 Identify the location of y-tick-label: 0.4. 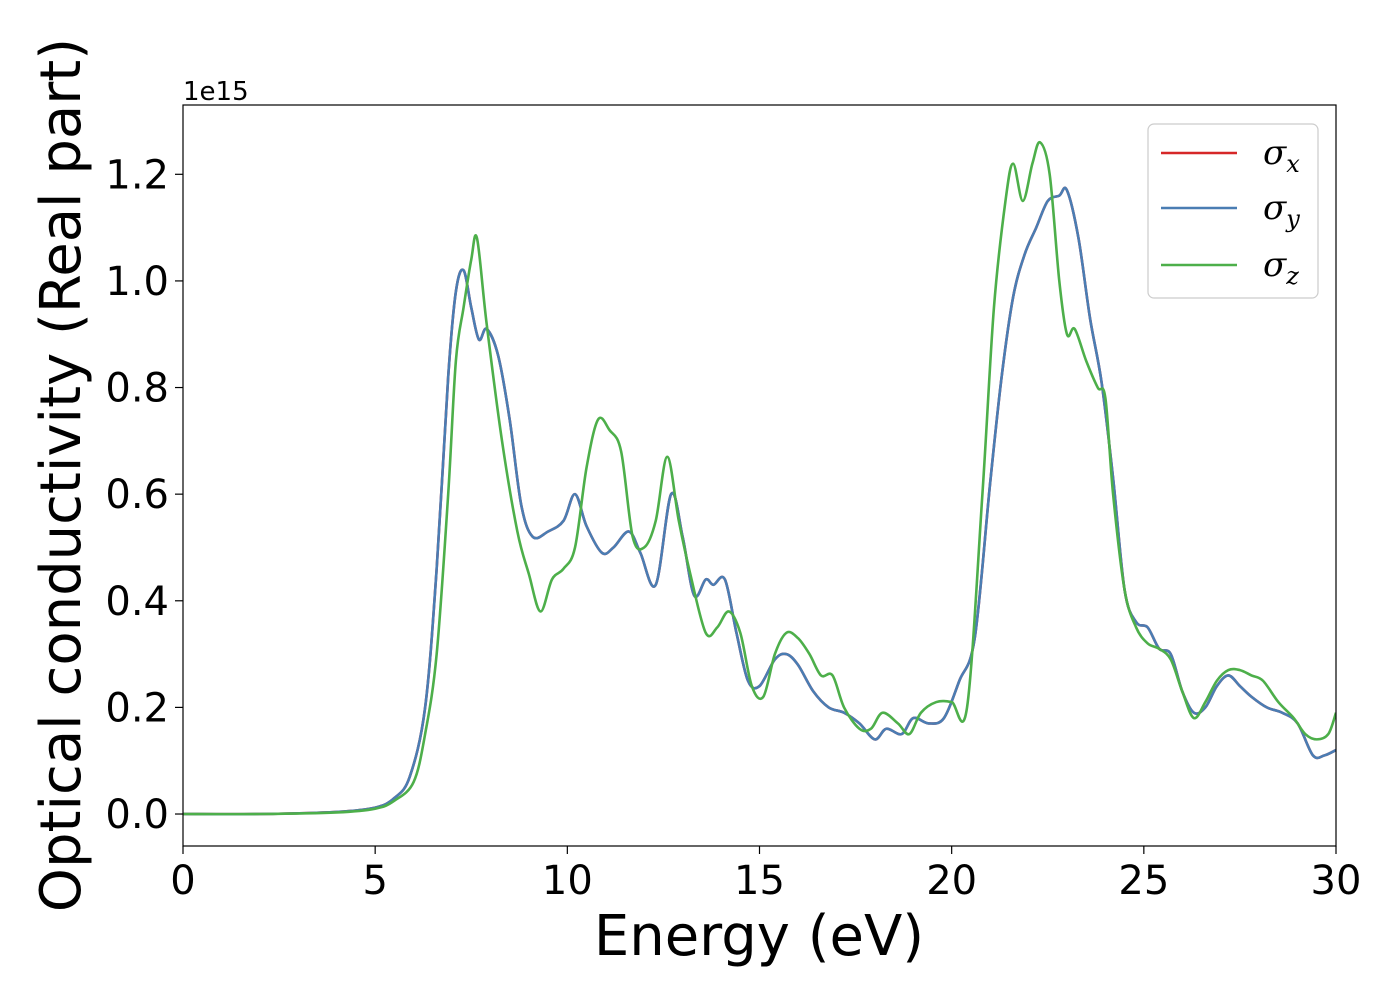
(137, 602).